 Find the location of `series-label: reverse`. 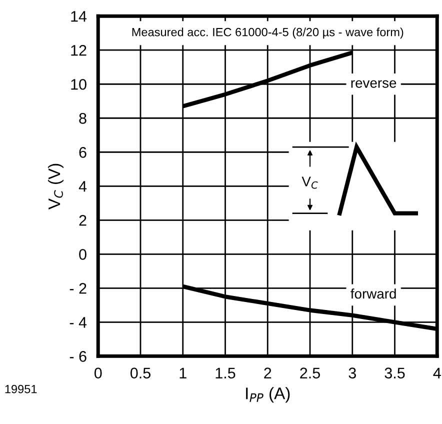

series-label: reverse is located at coordinates (373, 84).